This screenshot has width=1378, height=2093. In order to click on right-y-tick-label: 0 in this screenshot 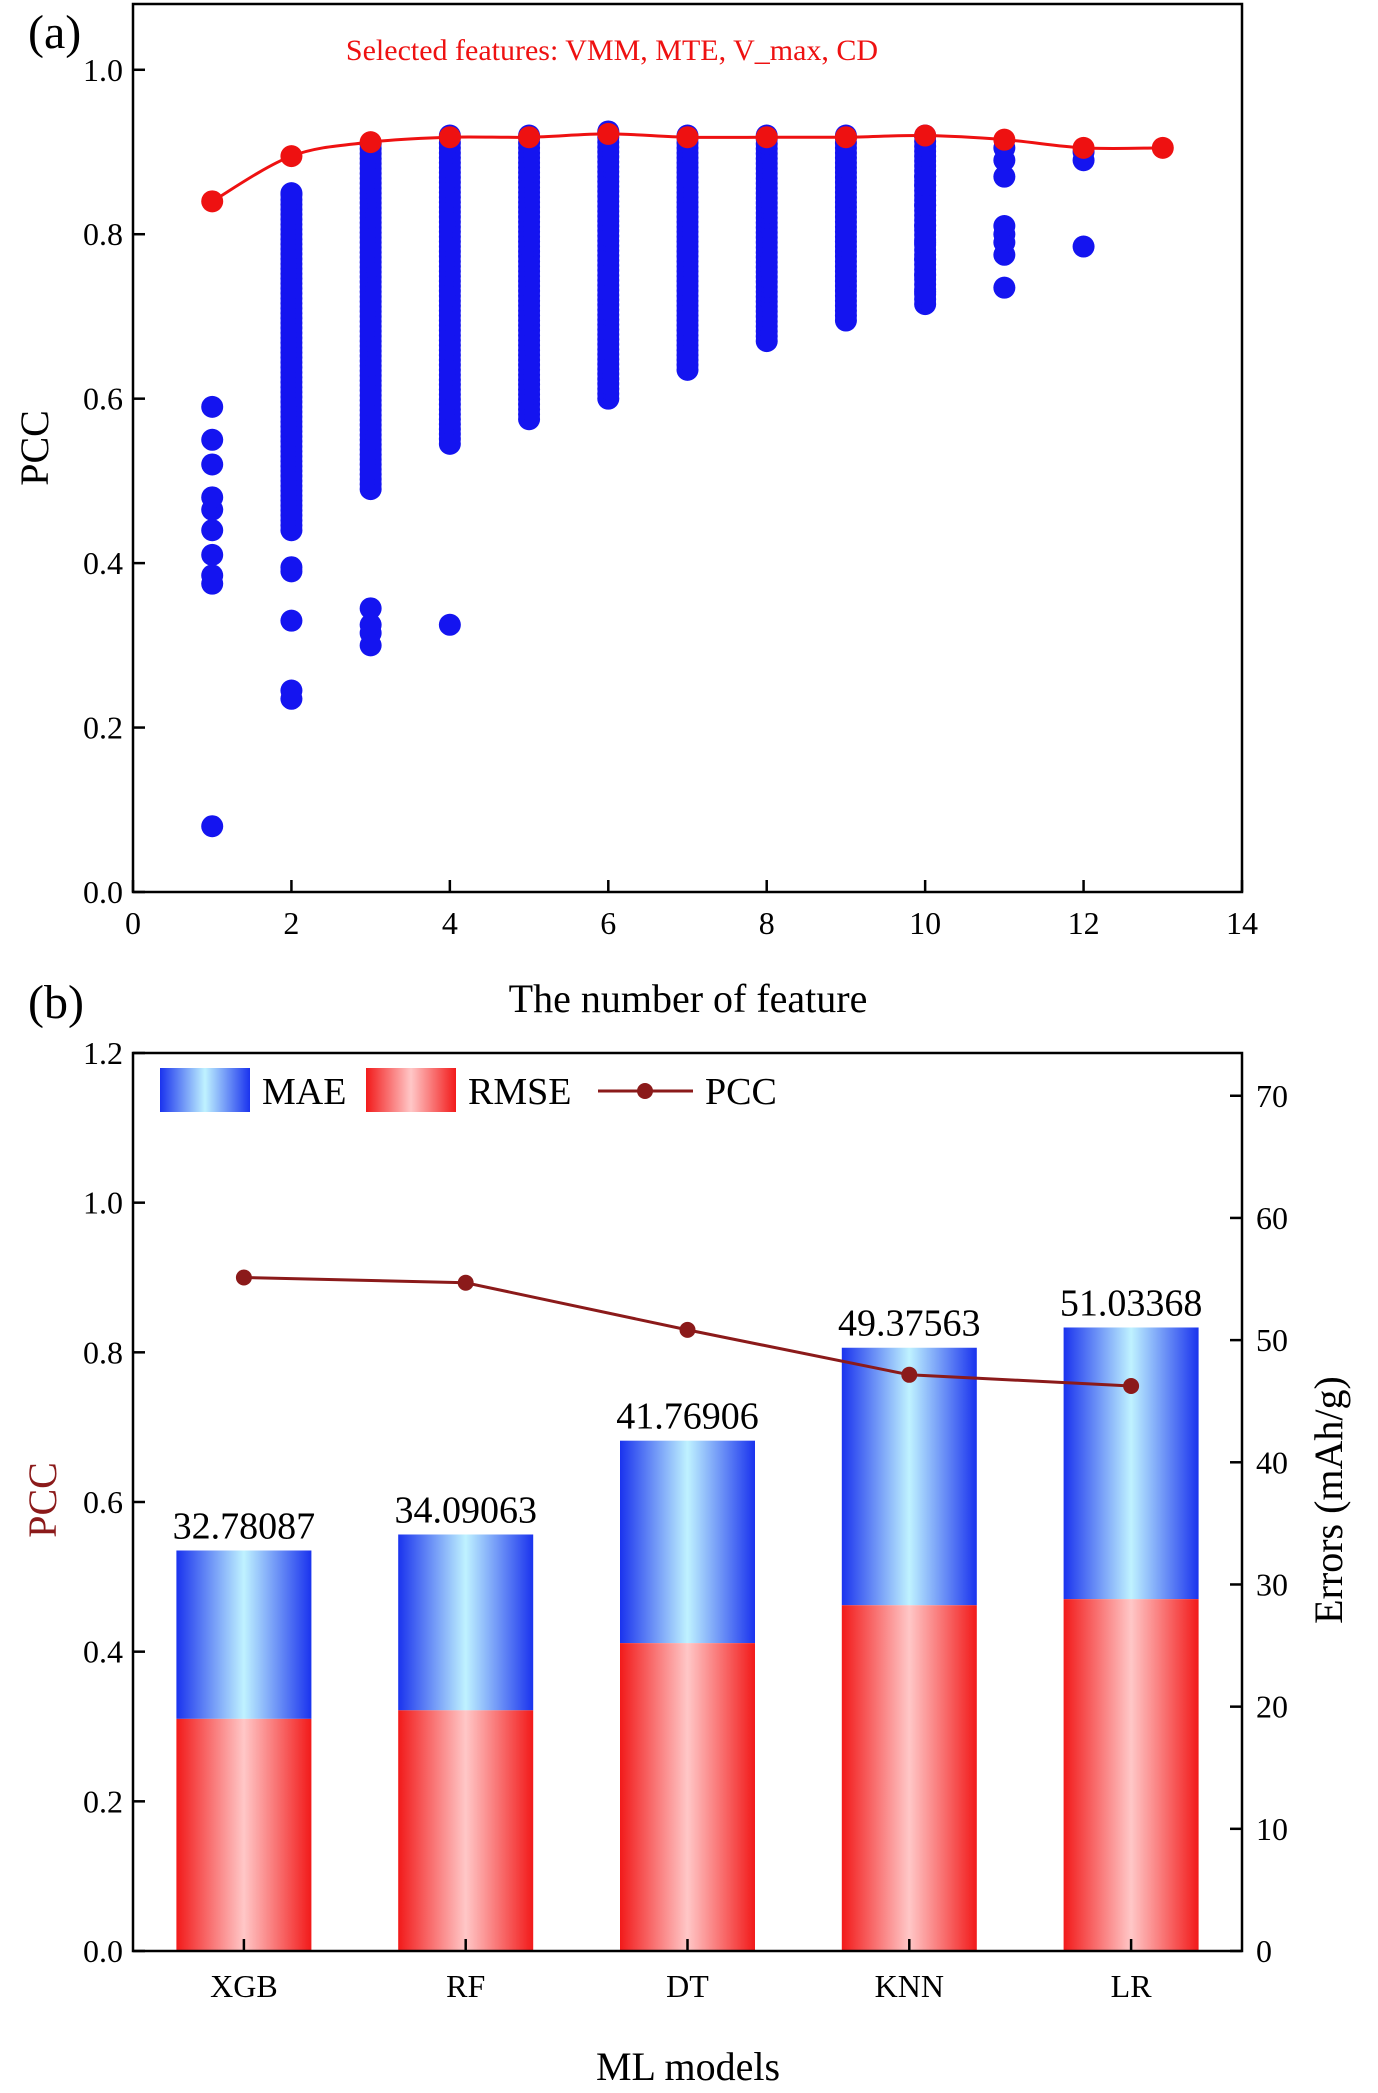, I will do `click(1264, 1951)`.